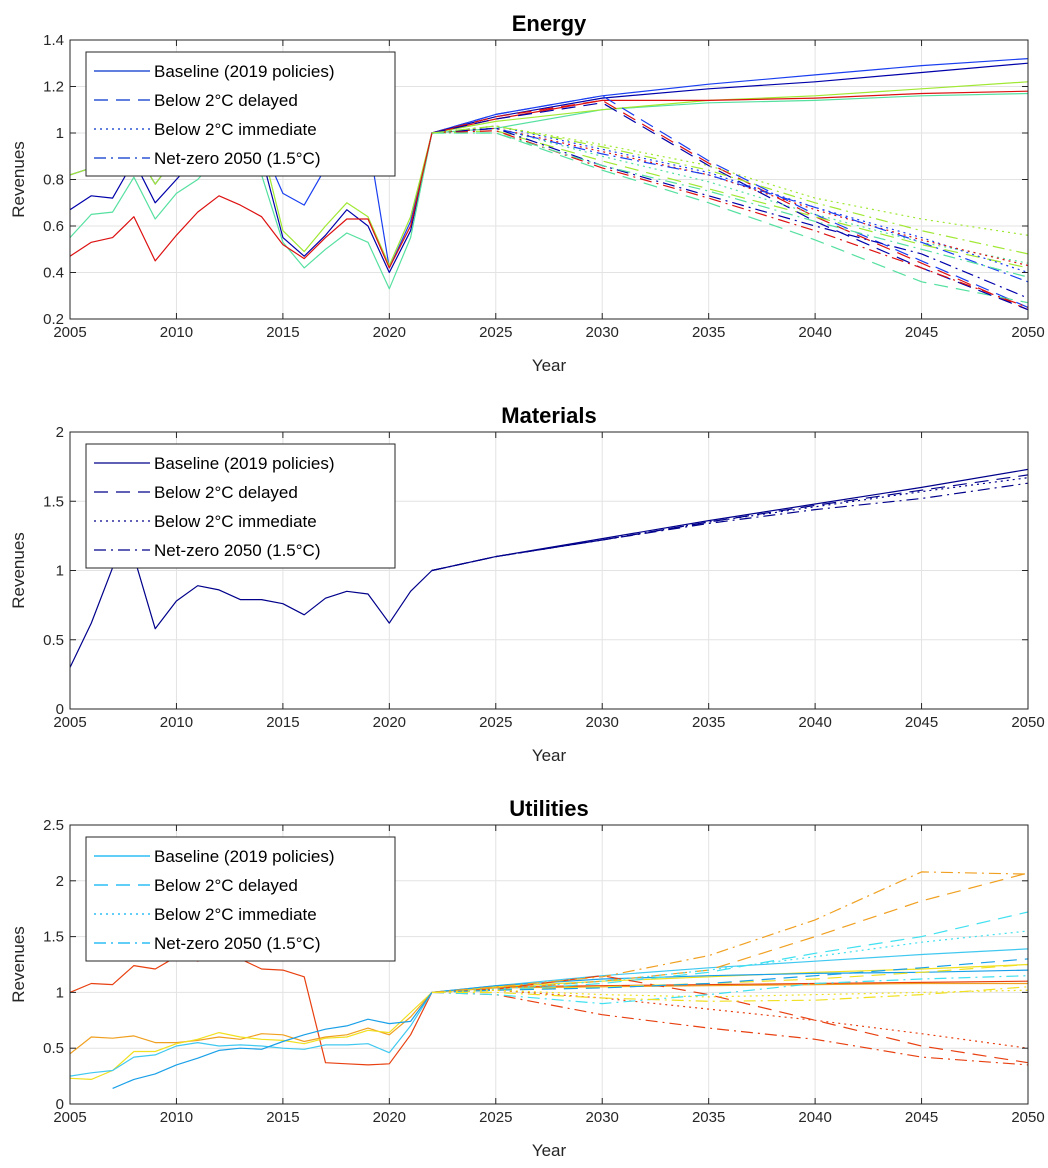  Describe the element at coordinates (53, 226) in the screenshot. I see `y-tick-label: 0.6` at that location.